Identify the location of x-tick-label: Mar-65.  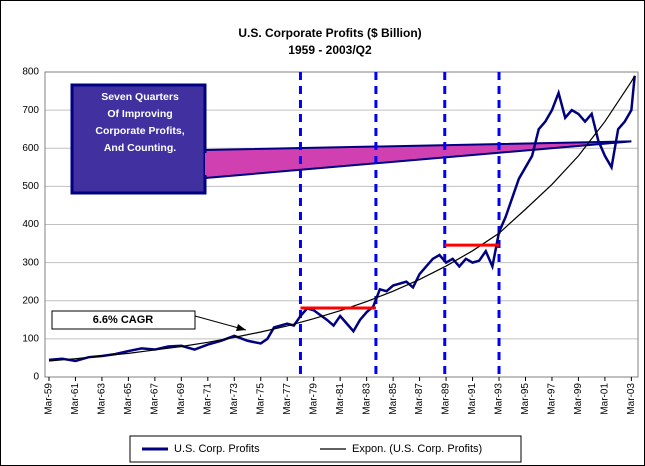
(128, 399).